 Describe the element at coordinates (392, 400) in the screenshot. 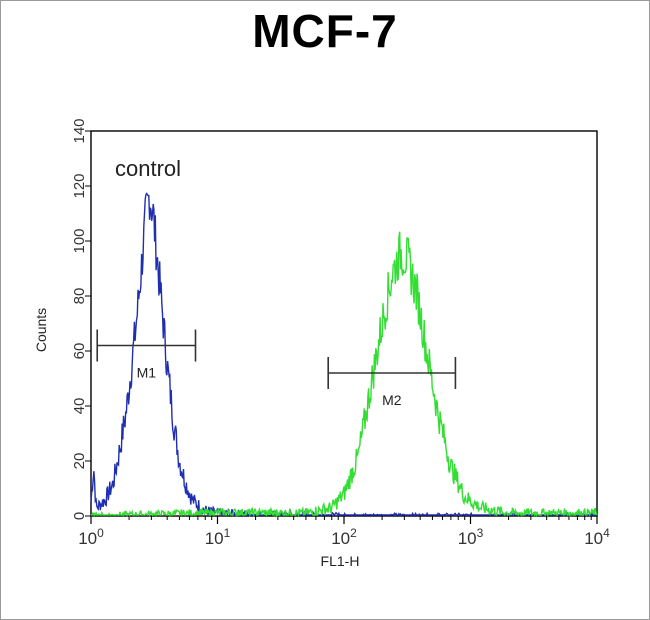

I see `gate-label: M2` at that location.